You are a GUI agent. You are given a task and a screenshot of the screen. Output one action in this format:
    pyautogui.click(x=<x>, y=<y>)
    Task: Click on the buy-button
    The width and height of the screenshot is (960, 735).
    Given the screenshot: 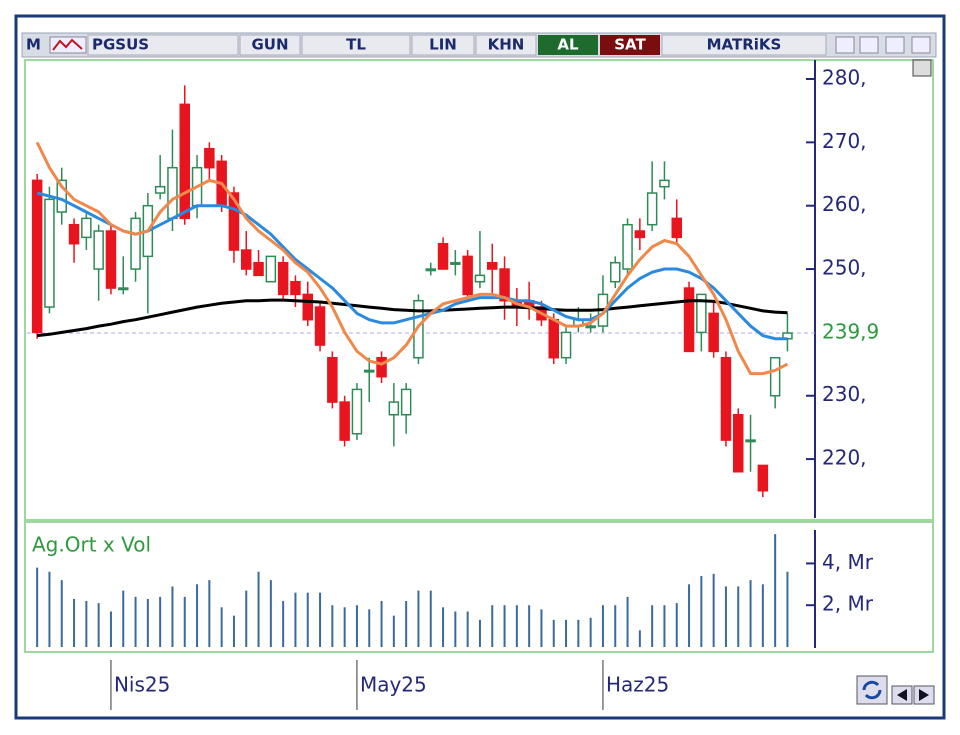 What is the action you would take?
    pyautogui.click(x=568, y=45)
    